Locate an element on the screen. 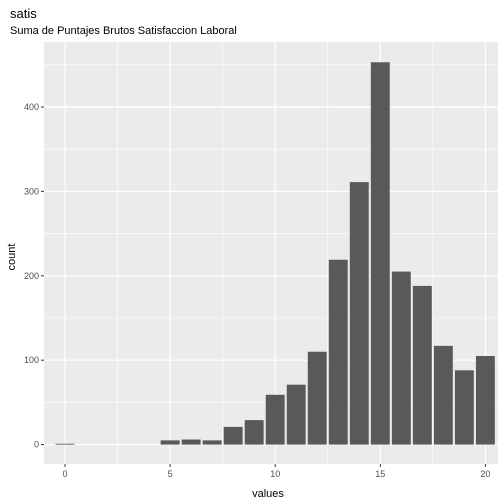 The width and height of the screenshot is (504, 504). x-axis: 0 5 10 15 20 is located at coordinates (276, 471).